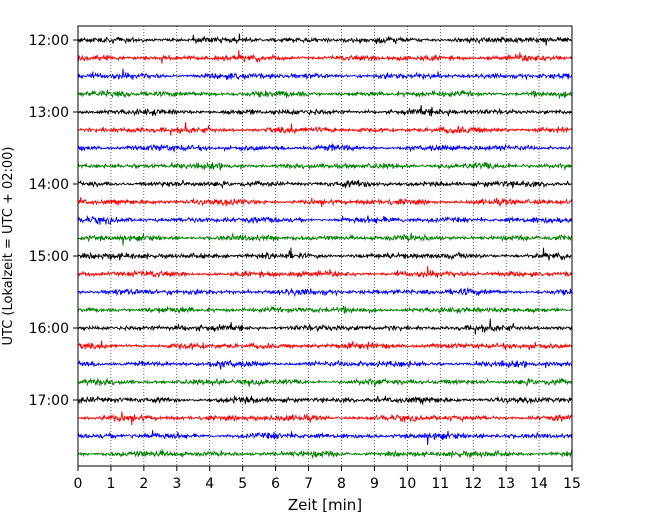 The image size is (650, 520). What do you see at coordinates (49, 41) in the screenshot?
I see `y-tick-label-0: 12:00` at bounding box center [49, 41].